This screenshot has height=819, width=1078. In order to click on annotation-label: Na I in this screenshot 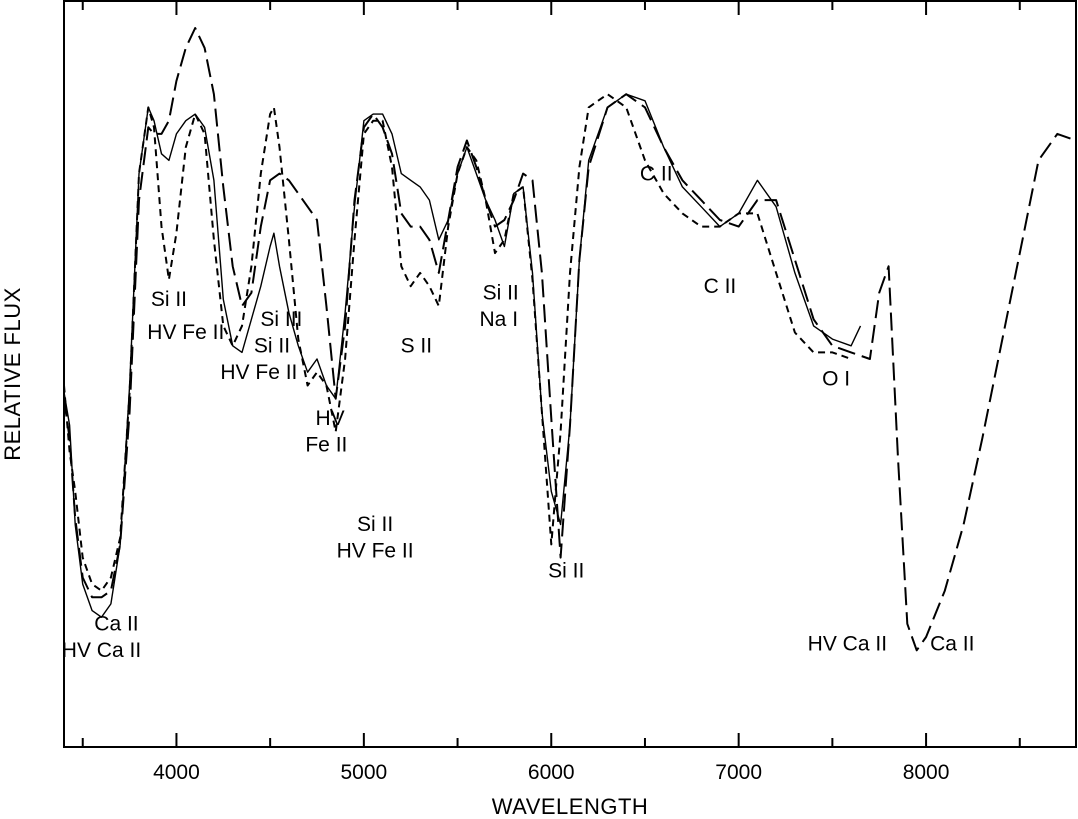, I will do `click(499, 319)`.